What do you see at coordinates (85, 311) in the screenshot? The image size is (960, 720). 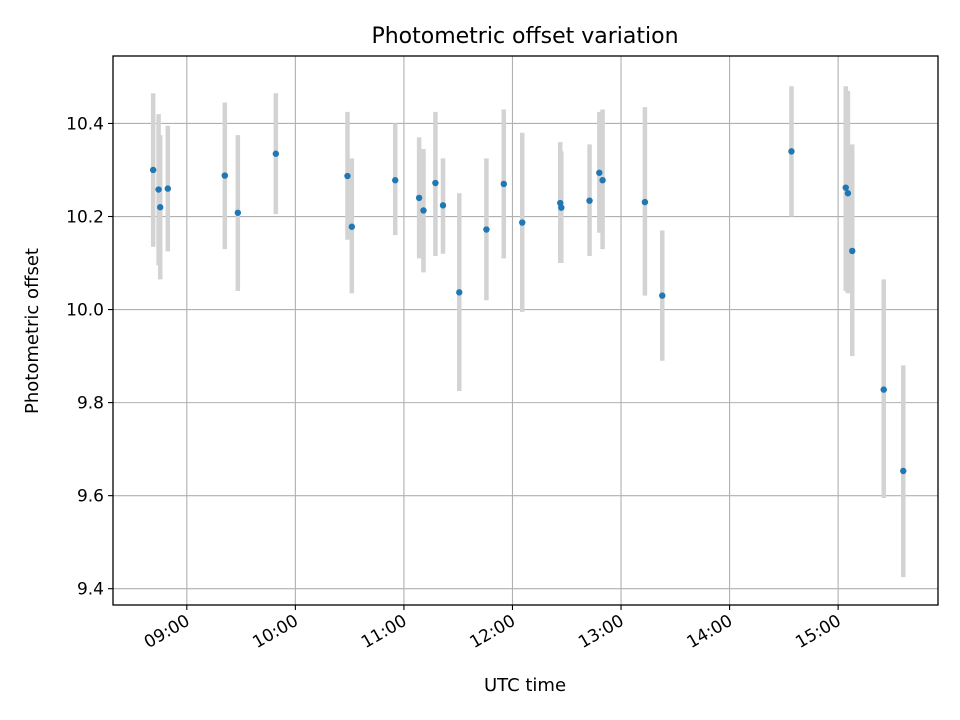 I see `y-tick-label: 10.0` at bounding box center [85, 311].